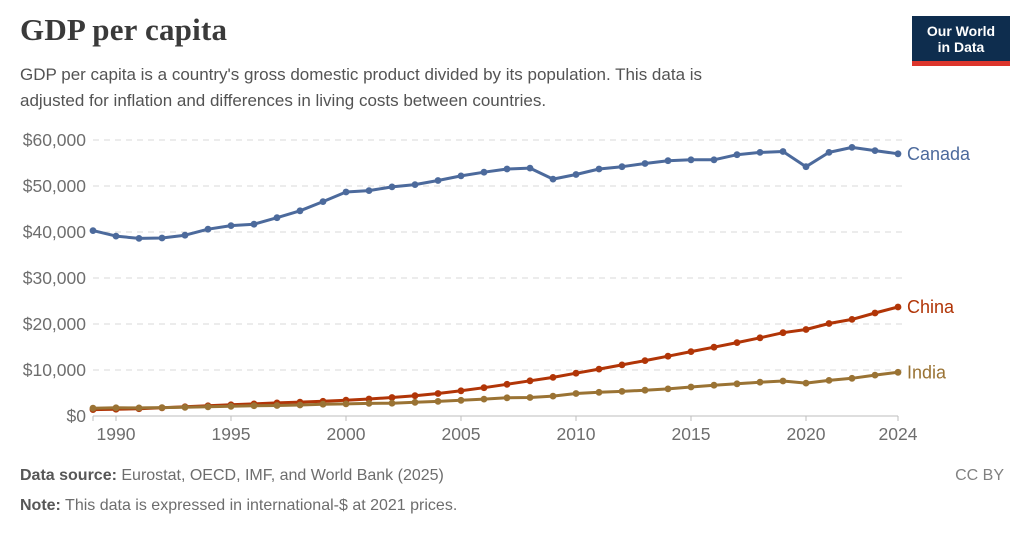  What do you see at coordinates (939, 154) in the screenshot?
I see `series-label-canada: Canada` at bounding box center [939, 154].